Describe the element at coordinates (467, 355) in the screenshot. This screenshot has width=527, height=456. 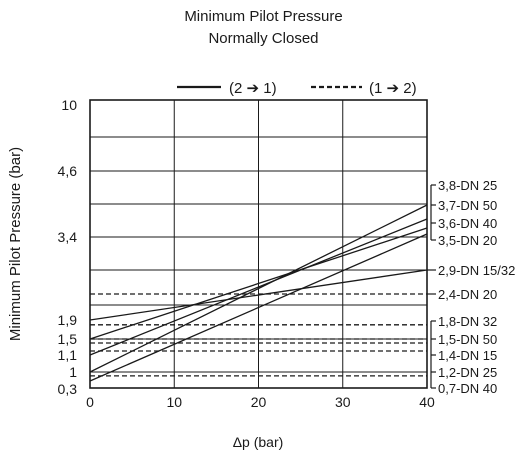
I see `series-label: 1,4-DN 15` at that location.